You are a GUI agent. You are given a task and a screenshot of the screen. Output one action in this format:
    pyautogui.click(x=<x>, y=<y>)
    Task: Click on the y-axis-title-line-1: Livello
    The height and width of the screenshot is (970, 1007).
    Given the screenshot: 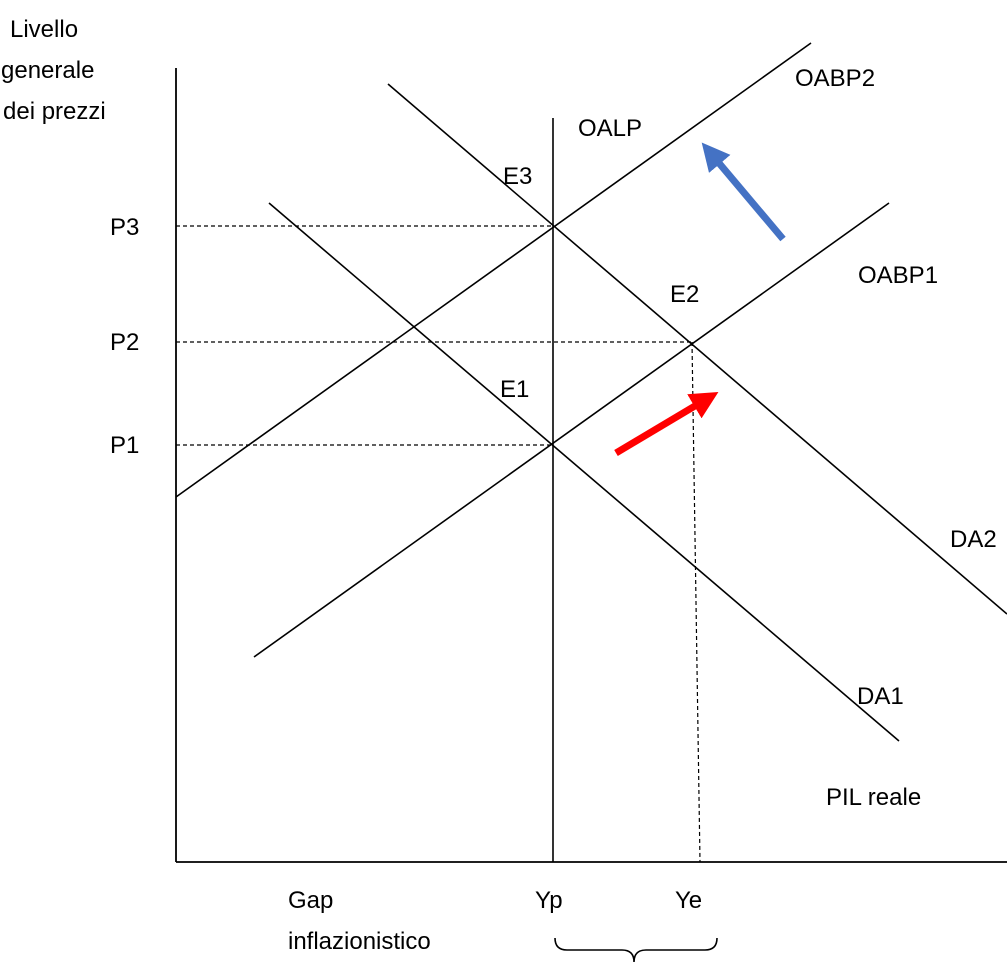 What is the action you would take?
    pyautogui.click(x=44, y=29)
    